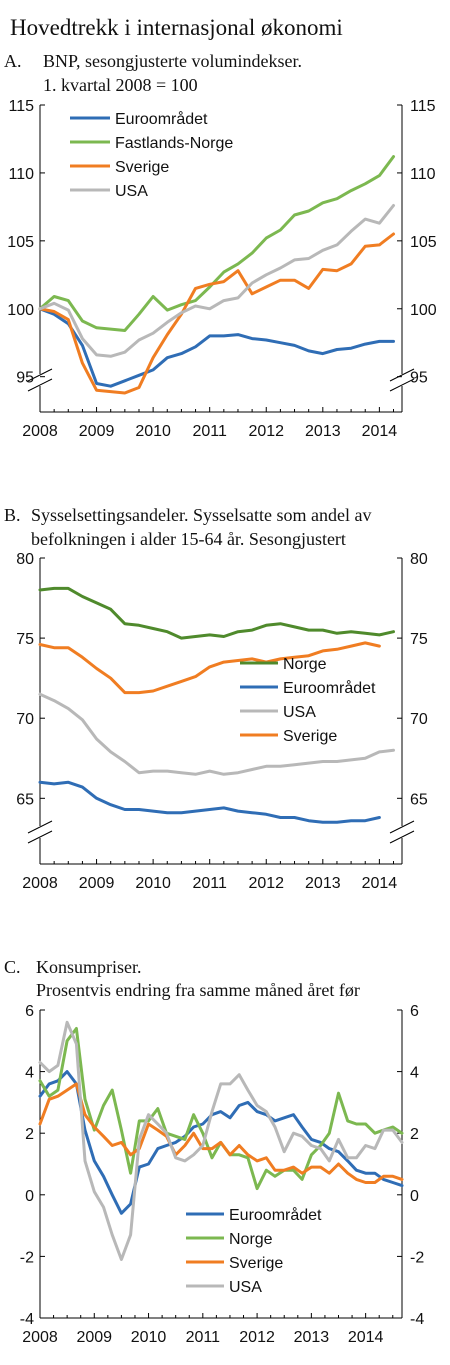 Image resolution: width=450 pixels, height=1365 pixels. What do you see at coordinates (131, 191) in the screenshot?
I see `panel-a-legend-label-usa: USA` at bounding box center [131, 191].